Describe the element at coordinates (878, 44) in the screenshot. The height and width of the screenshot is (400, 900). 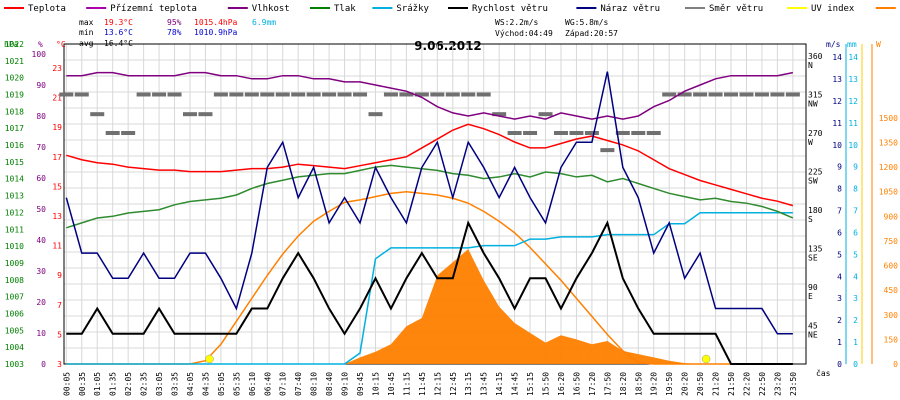
I see `w-axis-label: W` at that location.